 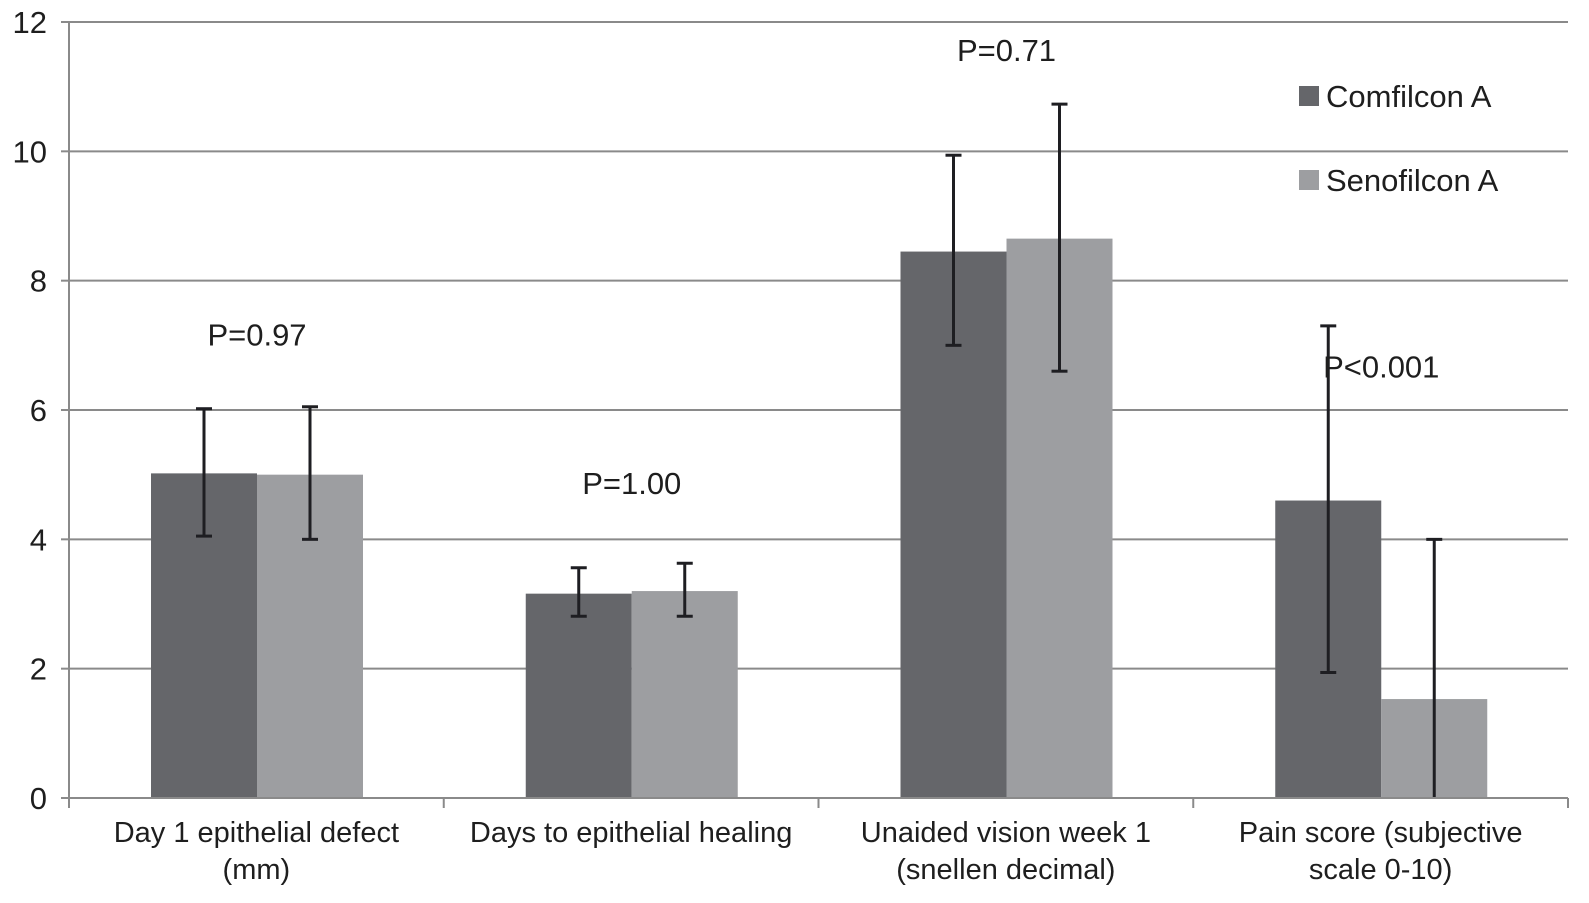 What do you see at coordinates (1381, 367) in the screenshot?
I see `p-value-annotation: P<0.001` at bounding box center [1381, 367].